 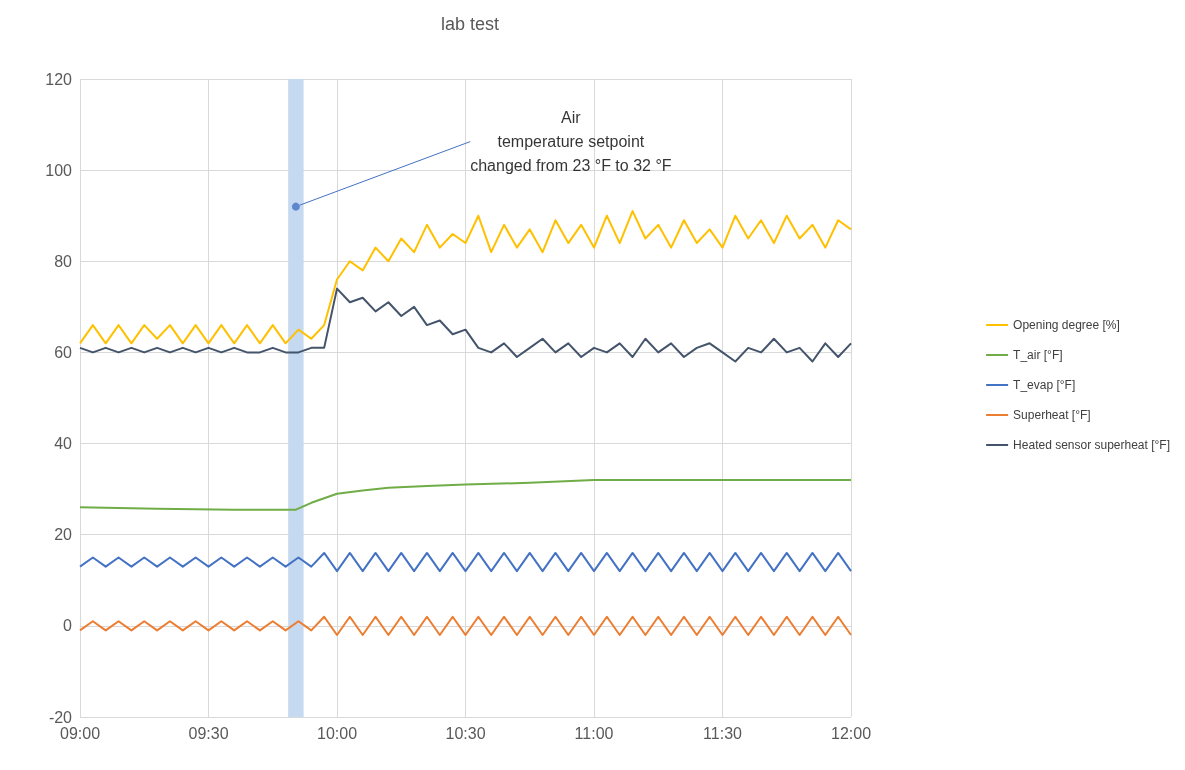 I want to click on legend-label: Opening degree [%], so click(x=1066, y=325).